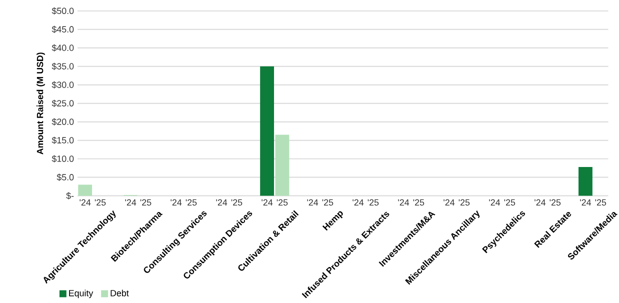 This screenshot has height=303, width=619. I want to click on y-tick-label: $40.0, so click(63, 48).